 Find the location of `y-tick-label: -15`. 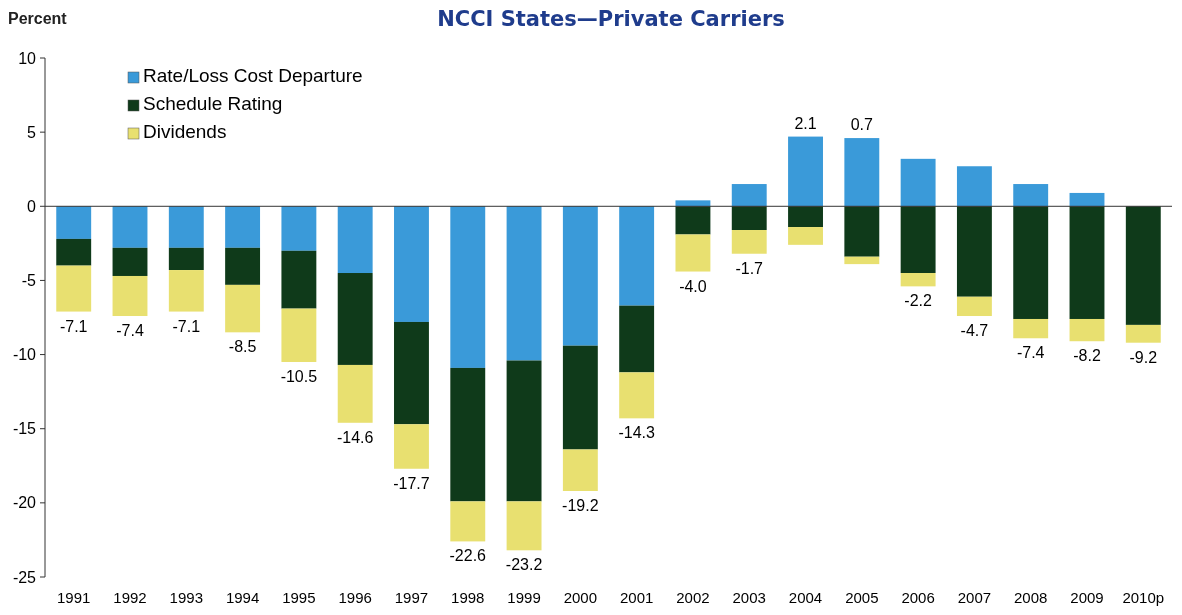

y-tick-label: -15 is located at coordinates (24, 429).